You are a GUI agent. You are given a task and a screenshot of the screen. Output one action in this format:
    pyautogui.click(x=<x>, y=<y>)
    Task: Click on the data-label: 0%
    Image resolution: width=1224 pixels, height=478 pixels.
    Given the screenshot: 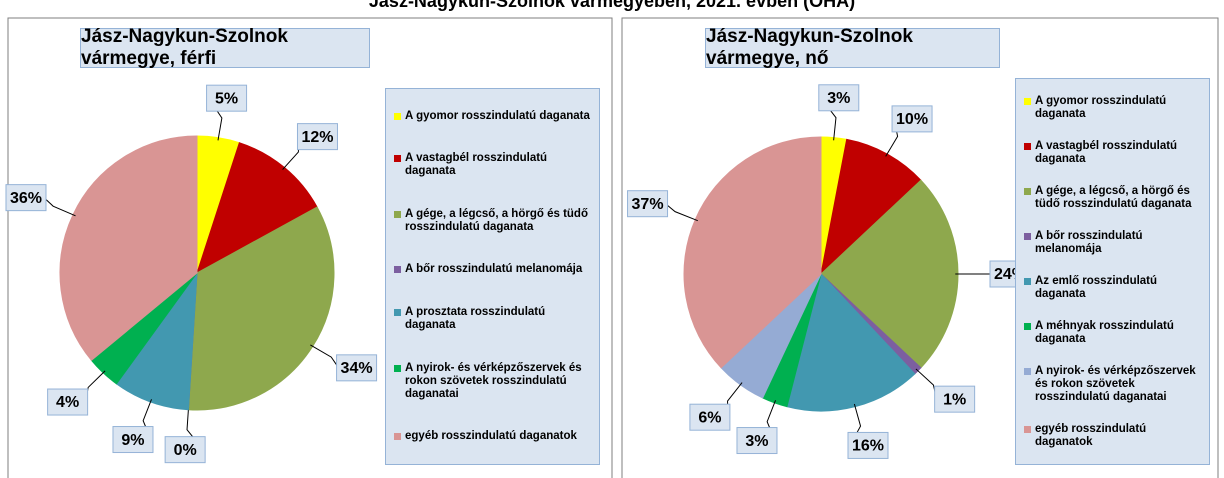 What is the action you would take?
    pyautogui.click(x=185, y=450)
    